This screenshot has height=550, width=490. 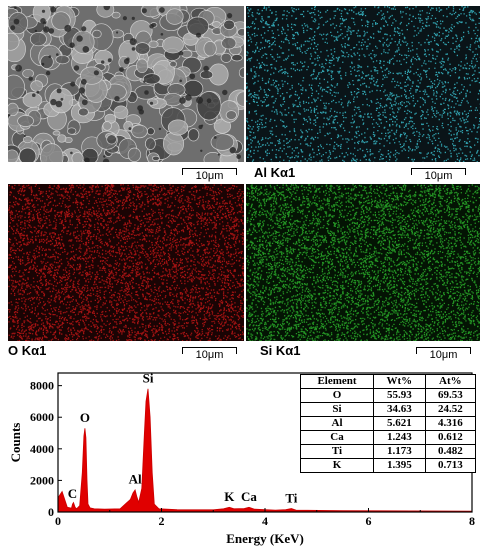 I want to click on si-map-label: Si Kα1, so click(x=280, y=350).